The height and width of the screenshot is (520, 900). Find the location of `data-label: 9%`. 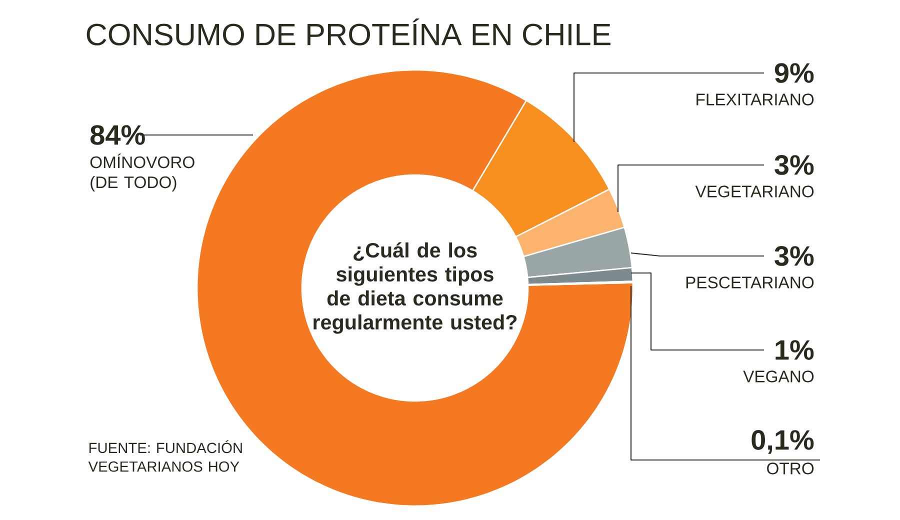

data-label: 9% is located at coordinates (794, 73).